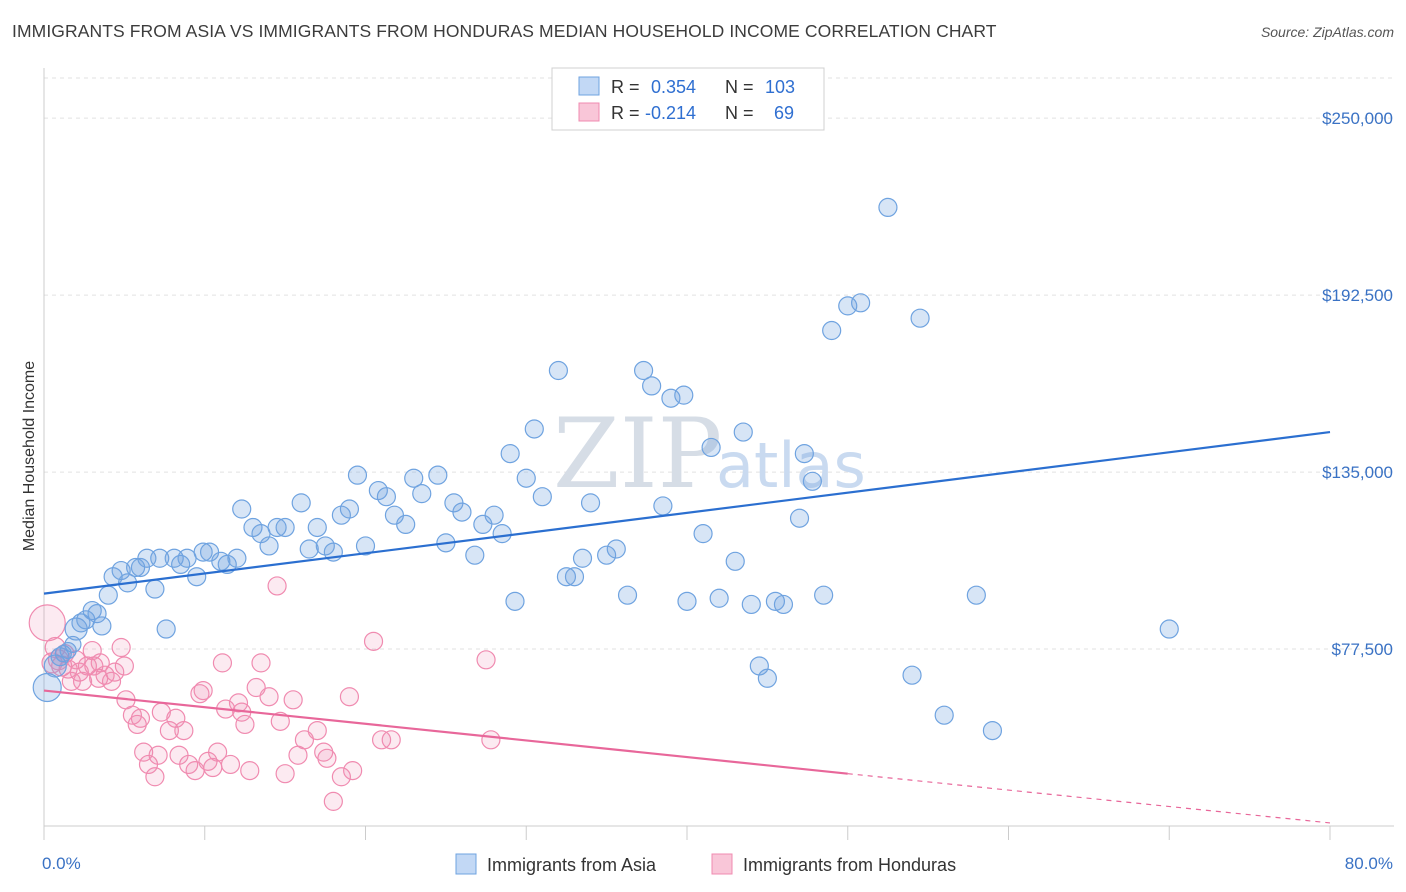 This screenshot has width=1406, height=892. Describe the element at coordinates (637, 454) in the screenshot. I see `watermark-zip: ZIP` at that location.